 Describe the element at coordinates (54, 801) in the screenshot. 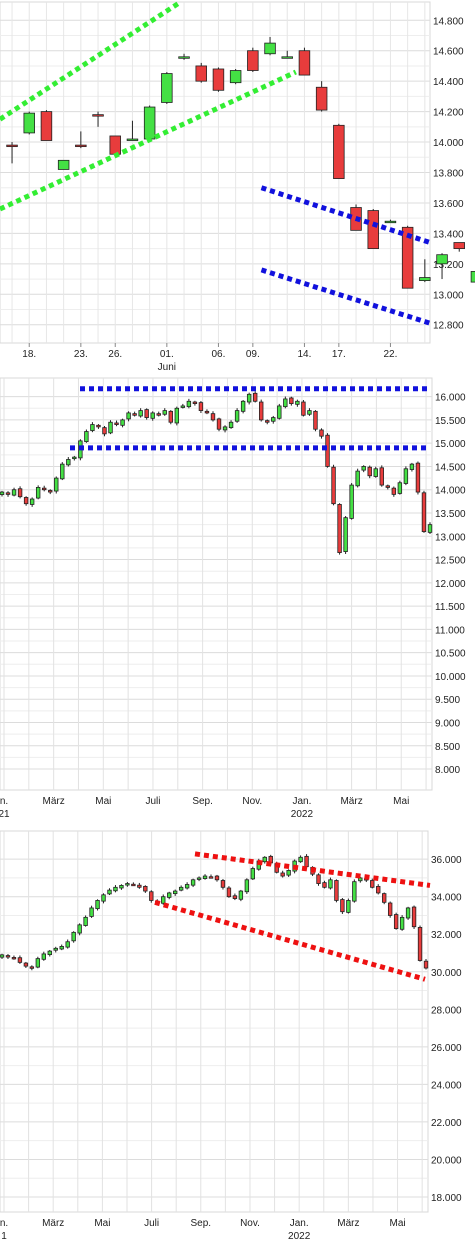

I see `x-tick-label: März` at that location.